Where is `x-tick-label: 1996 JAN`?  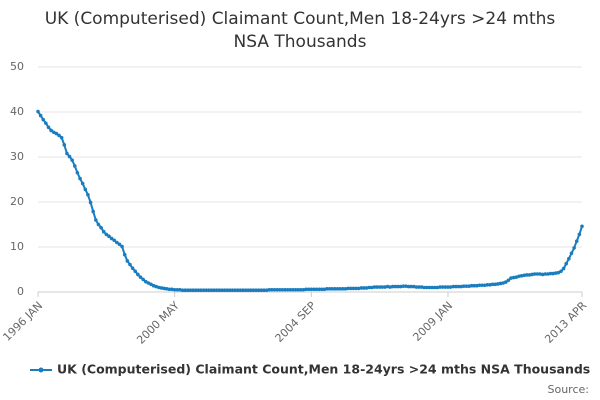 x-tick-label: 1996 JAN is located at coordinates (22, 321).